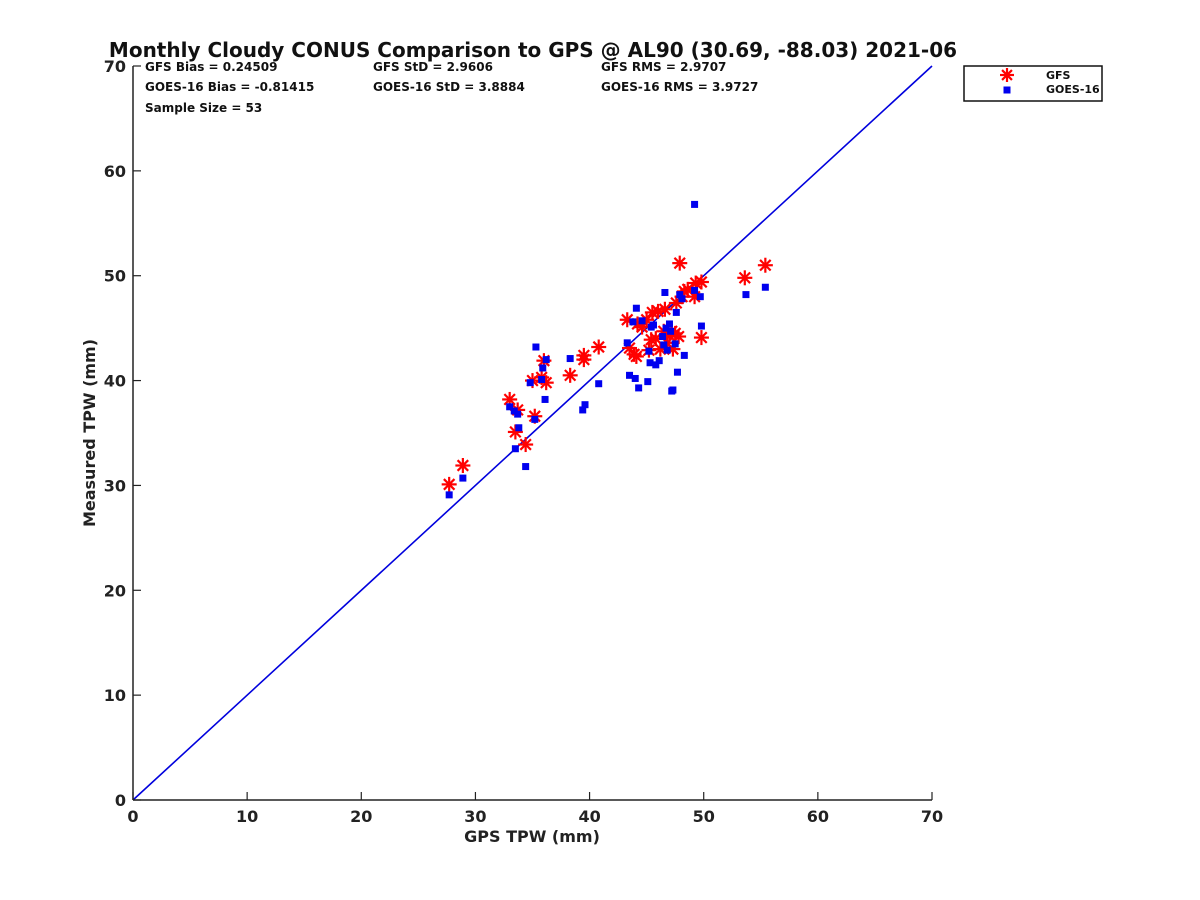 The width and height of the screenshot is (1200, 900). Describe the element at coordinates (203, 108) in the screenshot. I see `stat-text: Sample Size = 53` at that location.